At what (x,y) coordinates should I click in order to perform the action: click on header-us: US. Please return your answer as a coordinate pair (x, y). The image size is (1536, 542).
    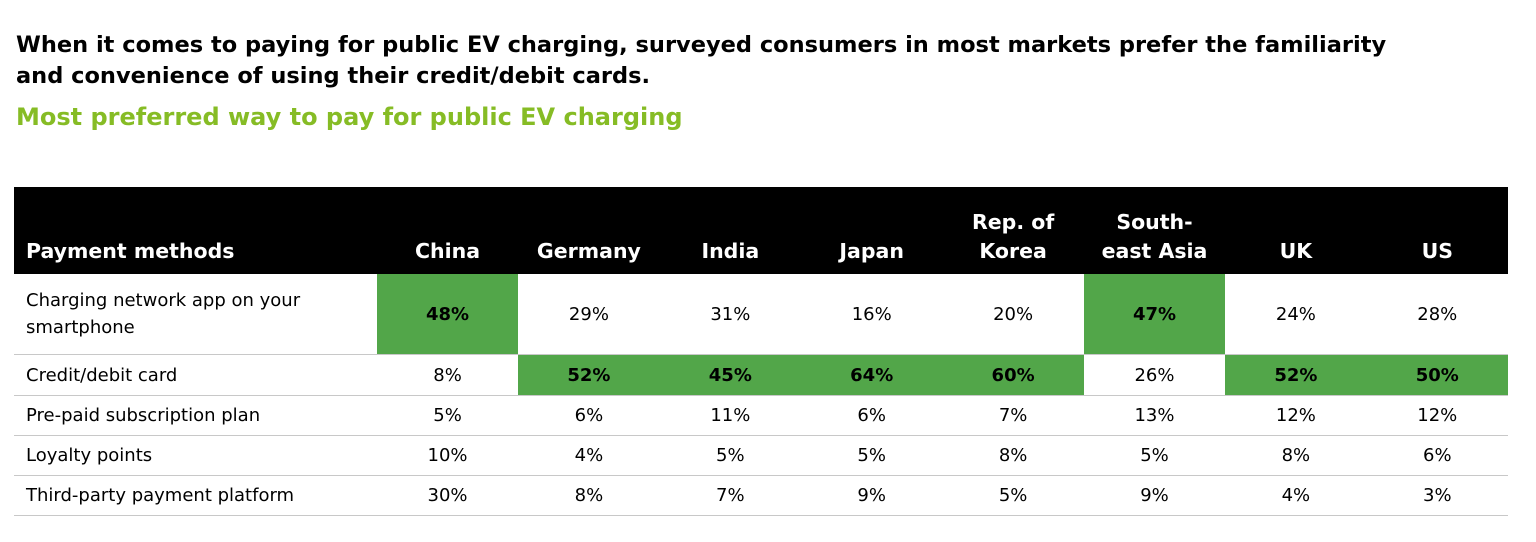
    Looking at the image, I should click on (1437, 230).